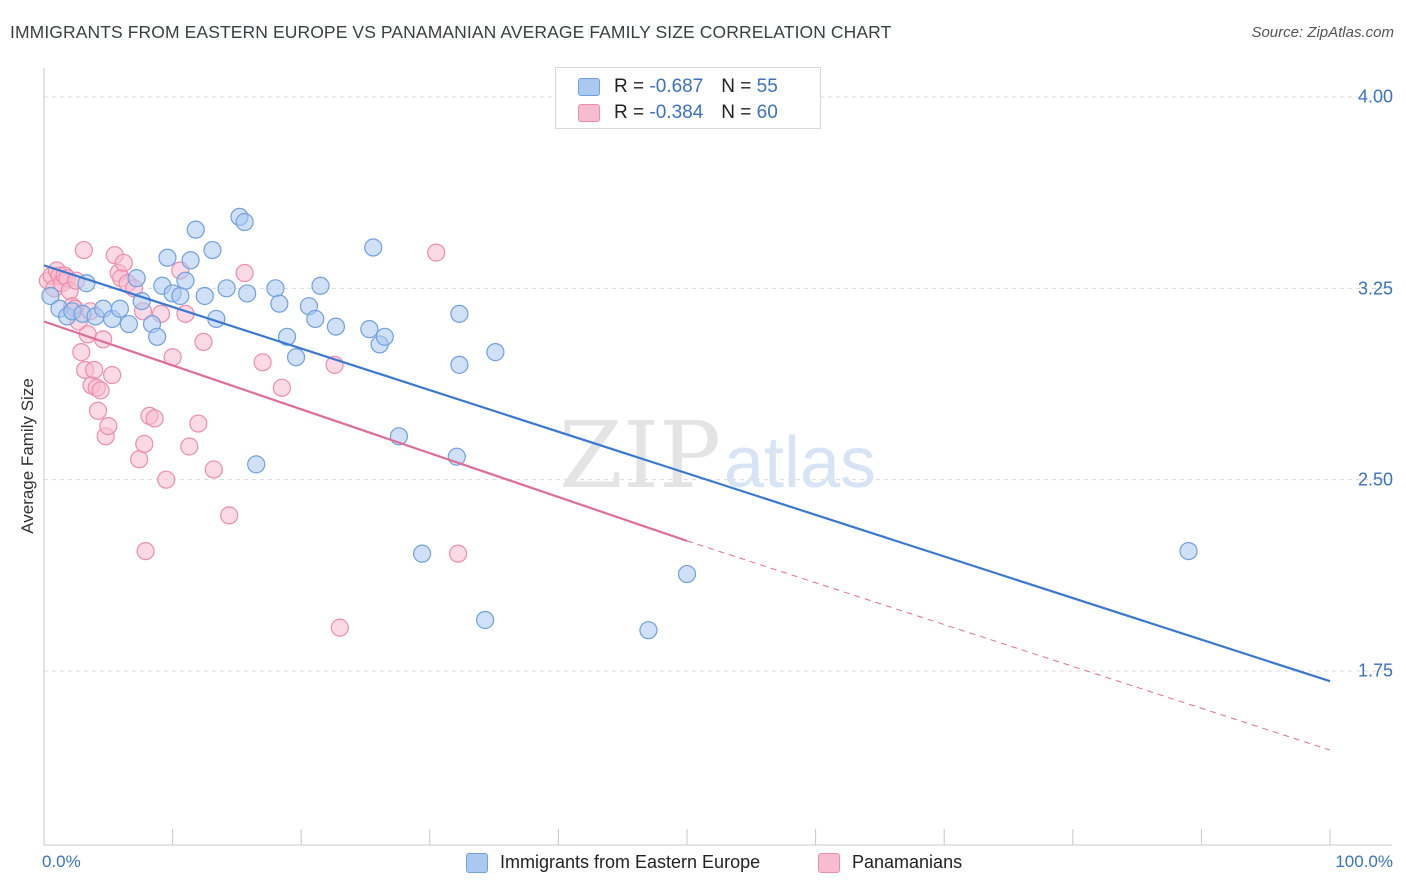  I want to click on bottom-legend-panamanians: Panamanians, so click(890, 862).